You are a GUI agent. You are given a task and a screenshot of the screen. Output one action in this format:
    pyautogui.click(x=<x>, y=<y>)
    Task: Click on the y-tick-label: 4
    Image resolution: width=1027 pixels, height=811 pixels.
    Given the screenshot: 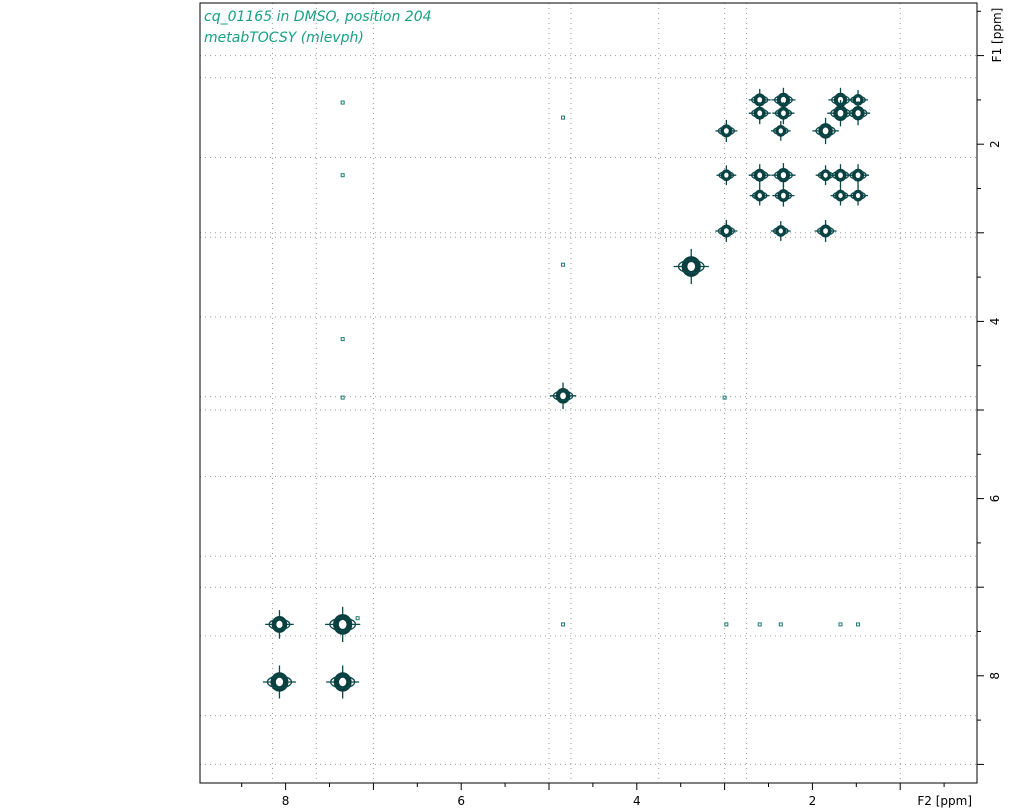 What is the action you would take?
    pyautogui.click(x=995, y=322)
    